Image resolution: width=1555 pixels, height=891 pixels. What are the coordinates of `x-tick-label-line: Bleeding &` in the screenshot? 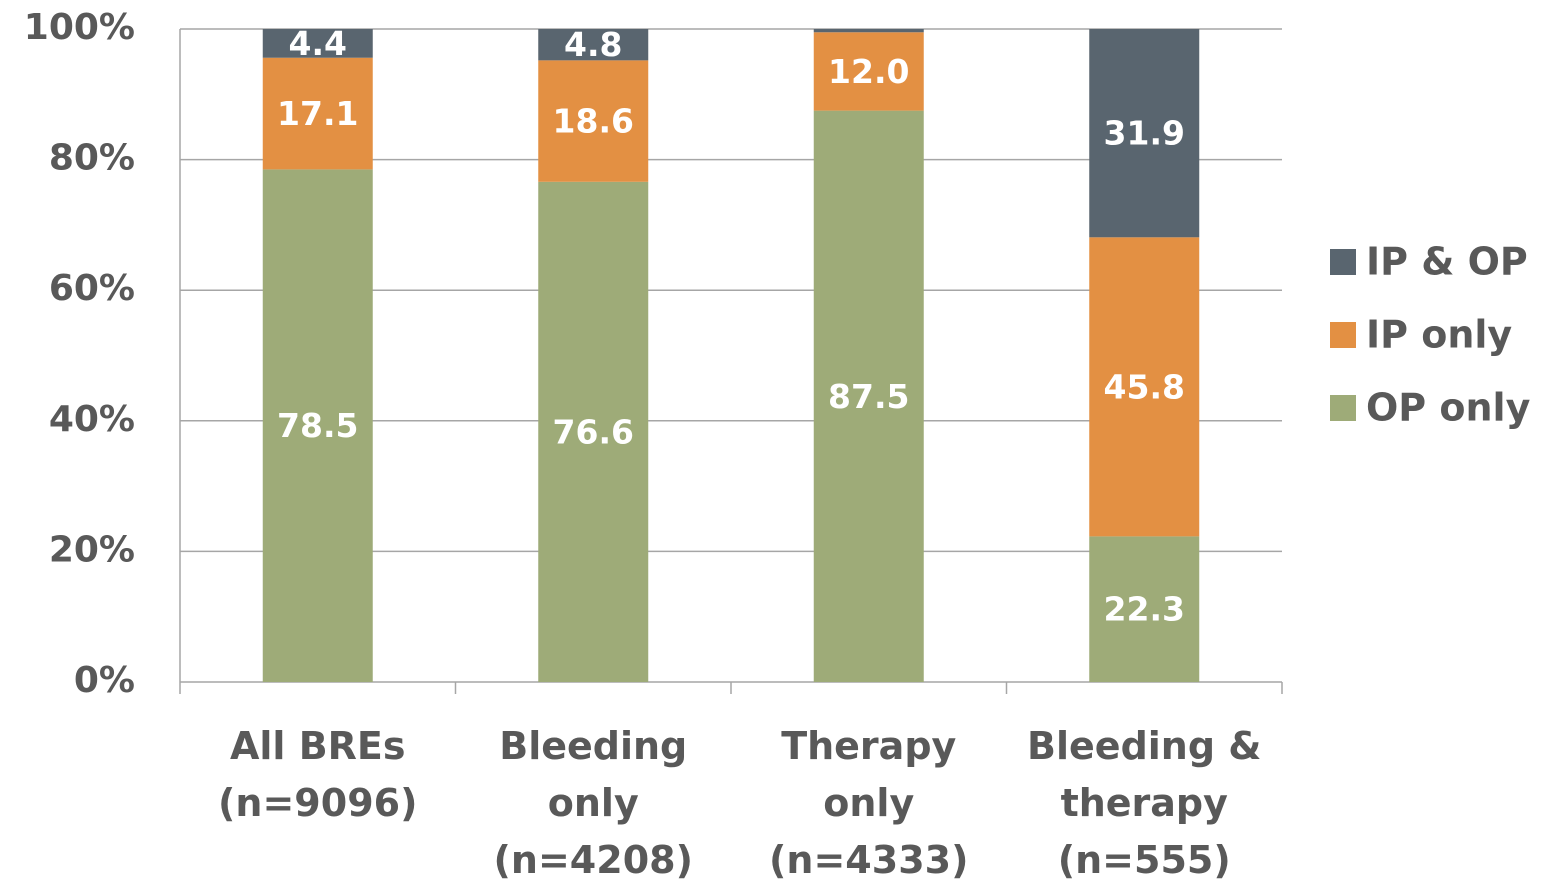 It's located at (1144, 746).